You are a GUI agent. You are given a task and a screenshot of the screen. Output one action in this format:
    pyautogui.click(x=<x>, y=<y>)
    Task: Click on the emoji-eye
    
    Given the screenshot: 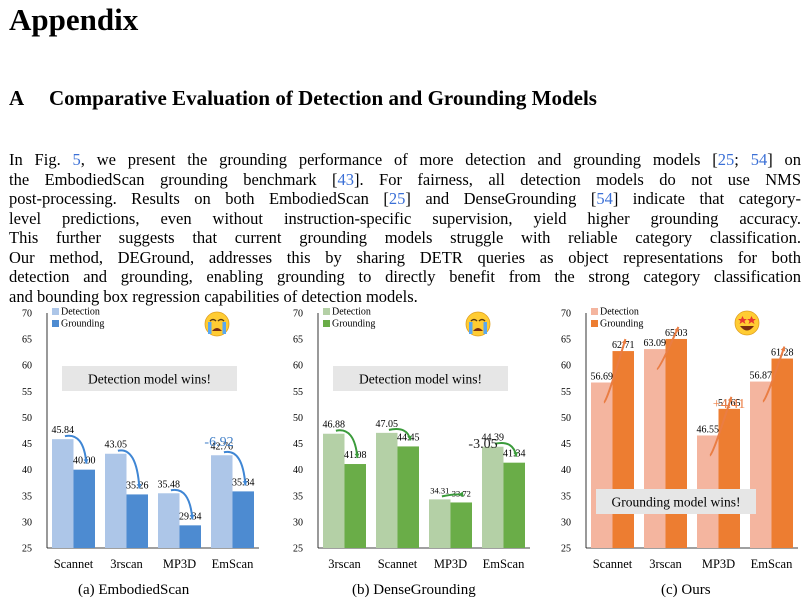 What is the action you would take?
    pyautogui.click(x=221, y=320)
    